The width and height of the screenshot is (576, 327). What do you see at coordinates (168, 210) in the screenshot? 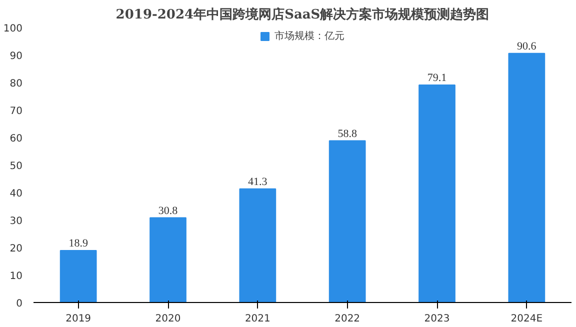
I see `data-label: 30.8` at bounding box center [168, 210].